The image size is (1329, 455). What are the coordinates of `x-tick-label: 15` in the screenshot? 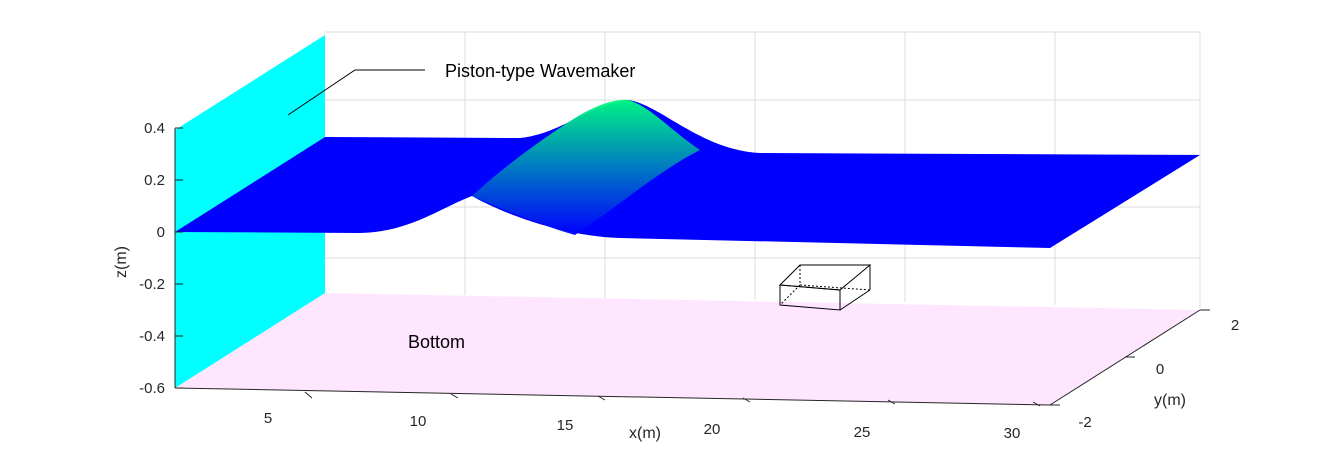 It's located at (565, 425).